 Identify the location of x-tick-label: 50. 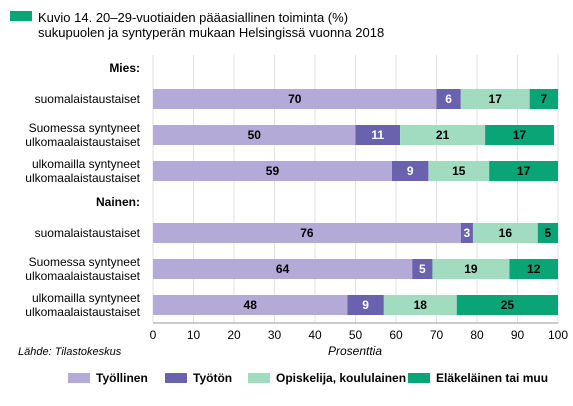
(356, 335).